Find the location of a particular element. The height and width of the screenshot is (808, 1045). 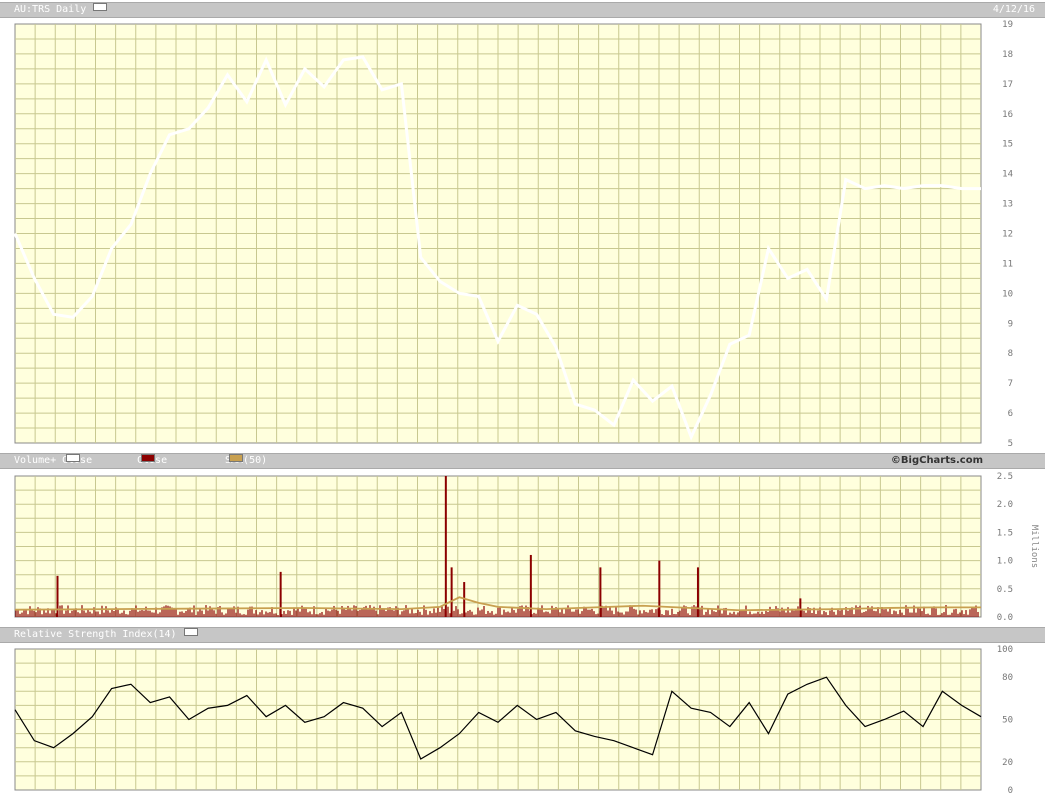

y-tick-label: 18 is located at coordinates (1007, 55).